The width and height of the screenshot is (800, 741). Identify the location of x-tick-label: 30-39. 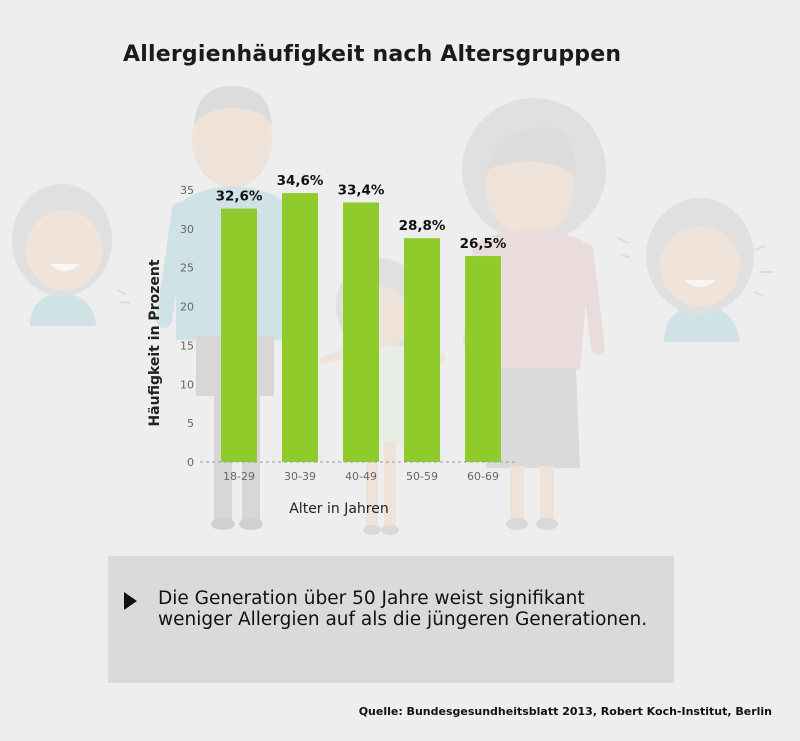
(300, 476).